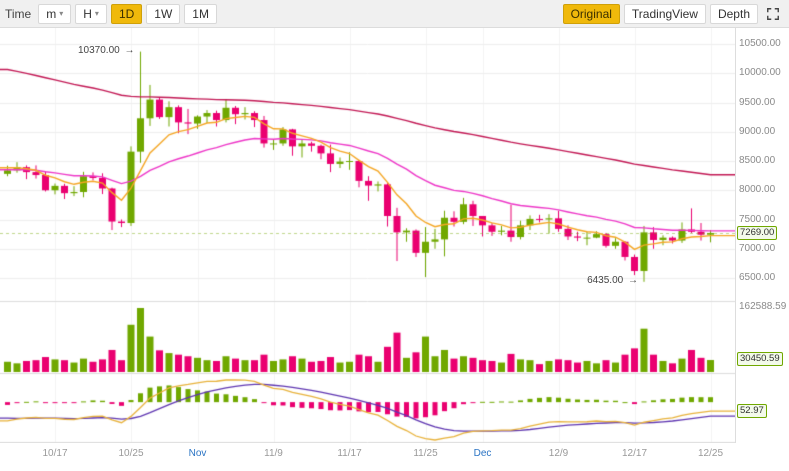 Image resolution: width=789 pixels, height=471 pixels. What do you see at coordinates (425, 453) in the screenshot?
I see `time-tick-label: 11/25` at bounding box center [425, 453].